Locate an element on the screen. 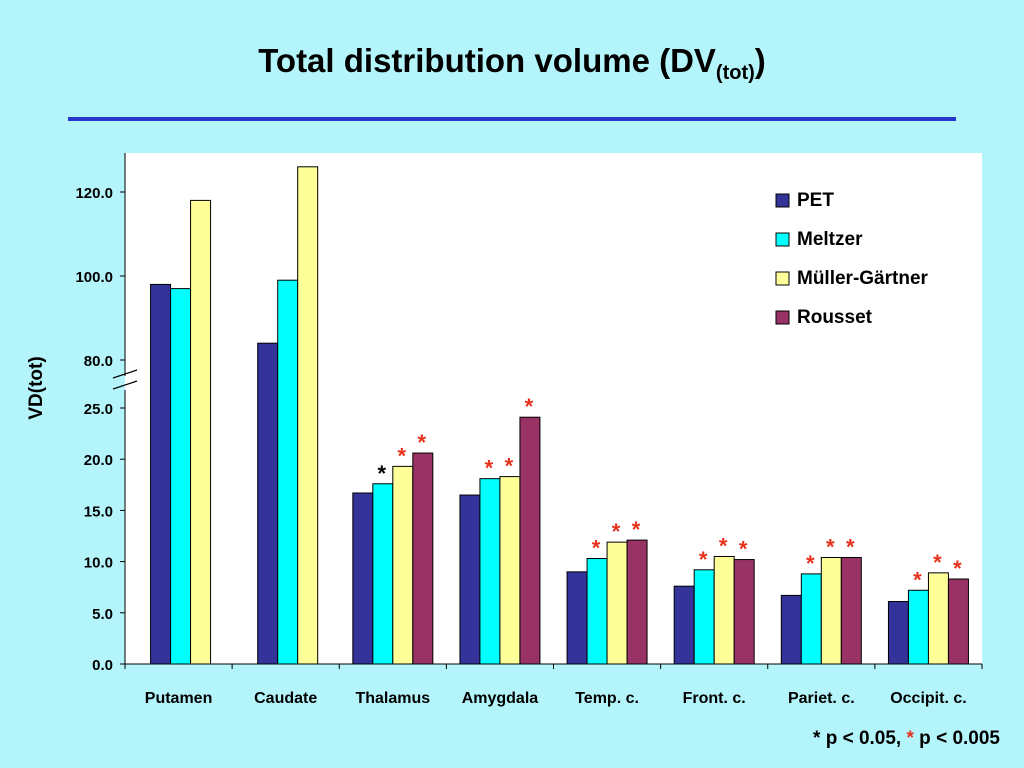  significance-star-thalamus-m-ller-g-rtner: * is located at coordinates (402, 455).